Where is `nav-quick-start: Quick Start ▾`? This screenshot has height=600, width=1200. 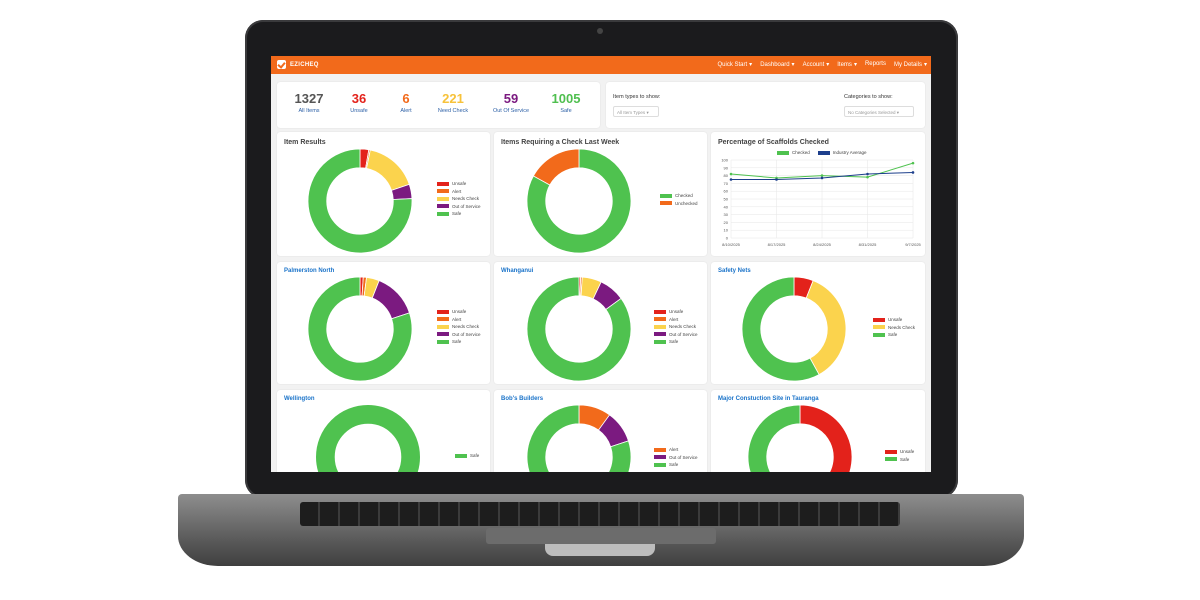 nav-quick-start: Quick Start ▾ is located at coordinates (734, 64).